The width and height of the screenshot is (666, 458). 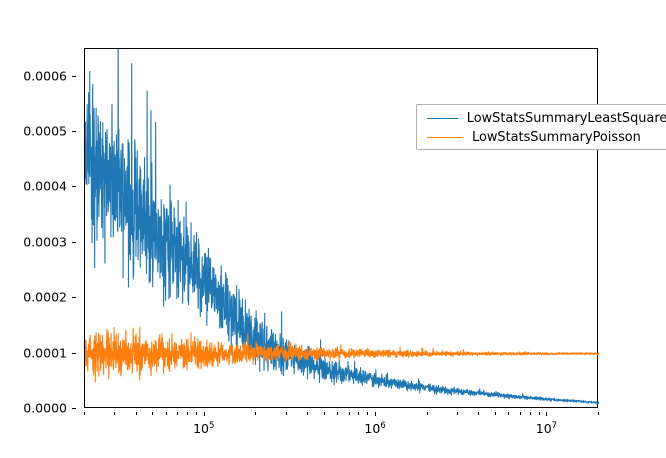 What do you see at coordinates (546, 429) in the screenshot?
I see `x-tick-label: 107` at bounding box center [546, 429].